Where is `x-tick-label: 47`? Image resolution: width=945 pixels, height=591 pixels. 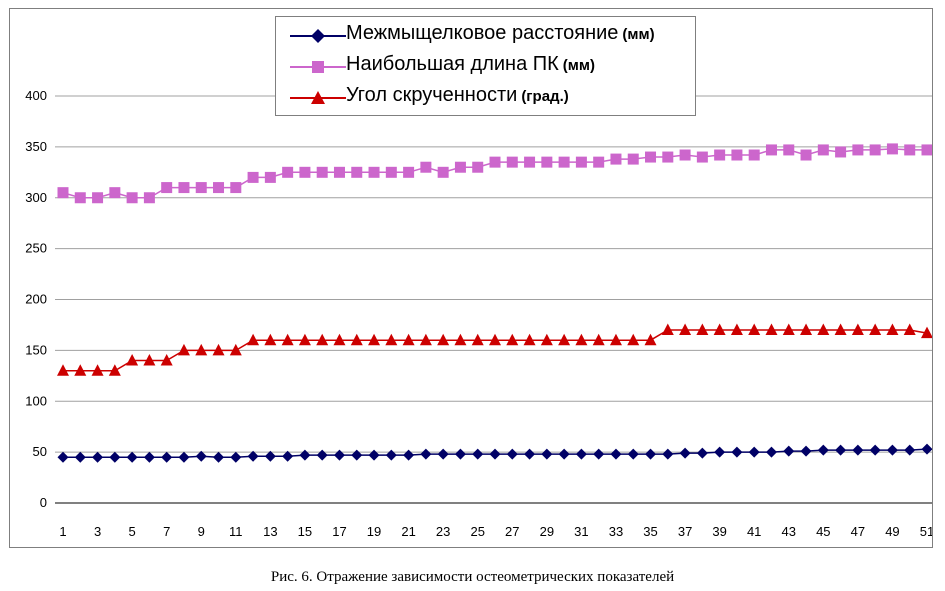 x-tick-label: 47 is located at coordinates (858, 531).